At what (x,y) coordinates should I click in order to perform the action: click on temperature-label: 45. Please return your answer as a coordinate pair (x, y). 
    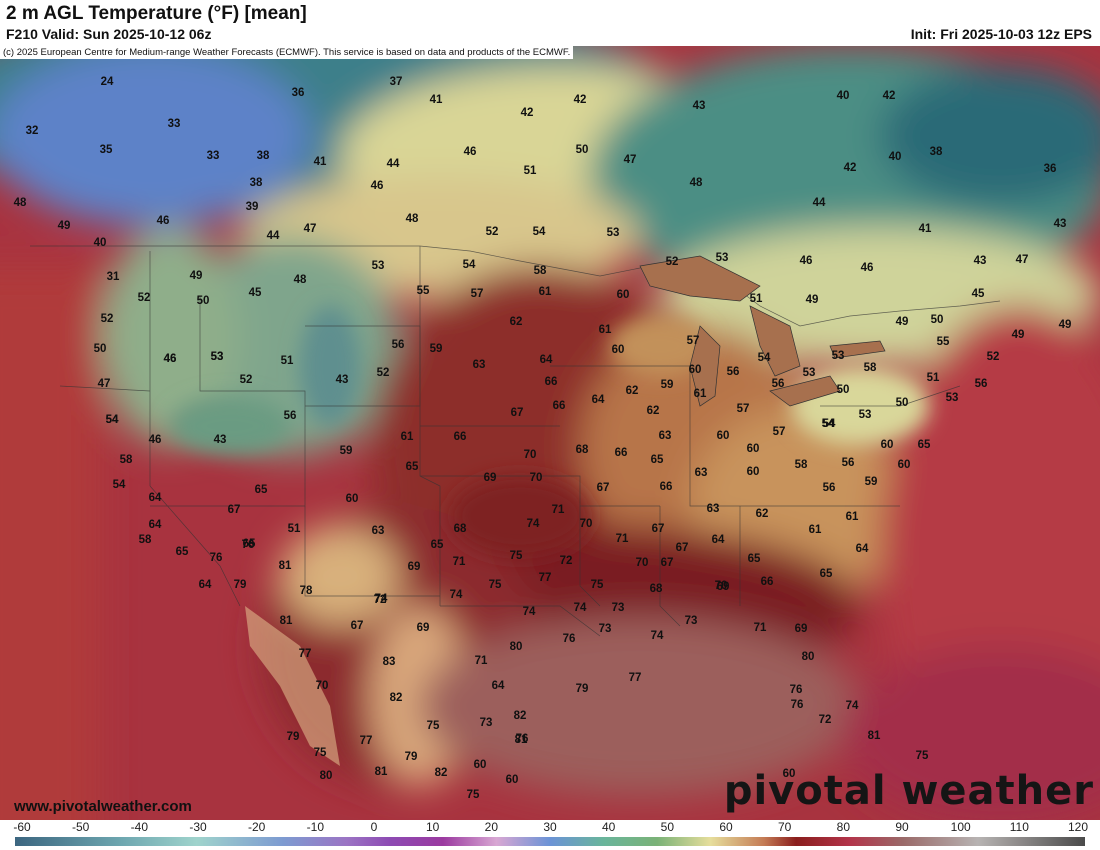
    Looking at the image, I should click on (978, 294).